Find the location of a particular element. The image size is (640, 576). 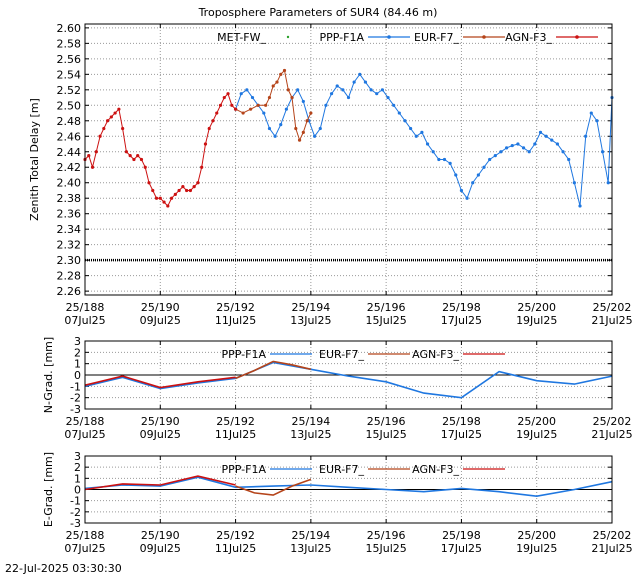

y-tick-label: -1 is located at coordinates (75, 386).